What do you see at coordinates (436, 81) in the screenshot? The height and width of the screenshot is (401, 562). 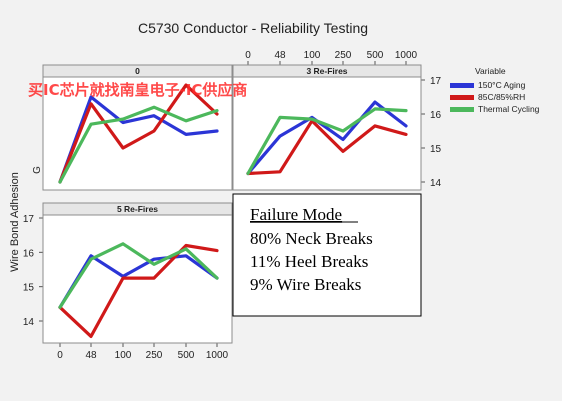 I see `right-y-tick-label: 17` at bounding box center [436, 81].